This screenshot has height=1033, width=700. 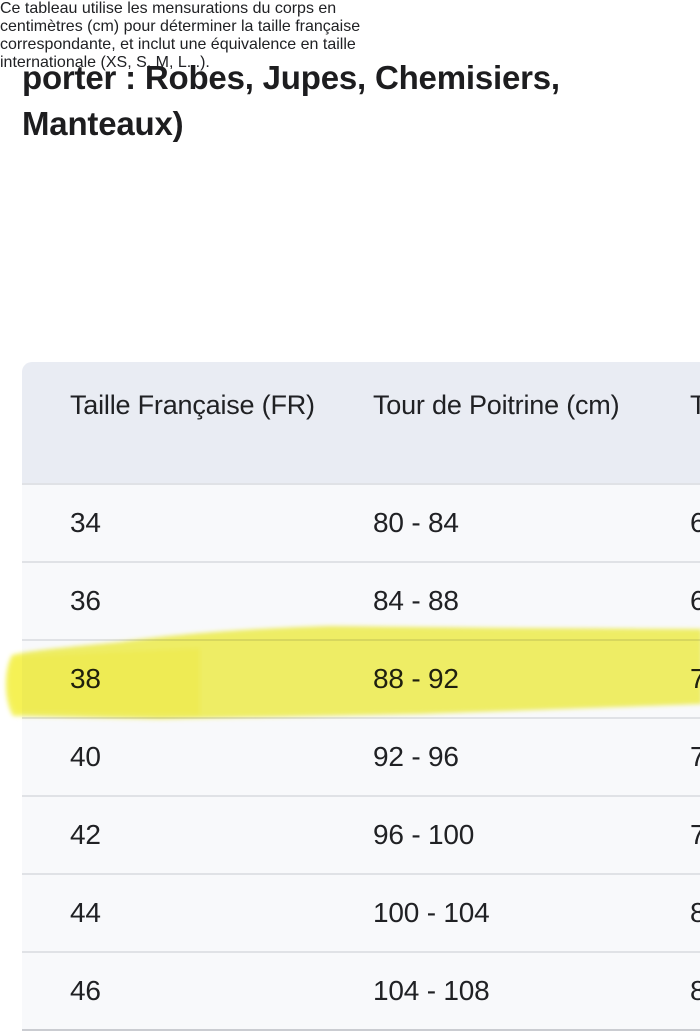 What do you see at coordinates (416, 522) in the screenshot?
I see `cell-tour-poitrine: 80 - 84` at bounding box center [416, 522].